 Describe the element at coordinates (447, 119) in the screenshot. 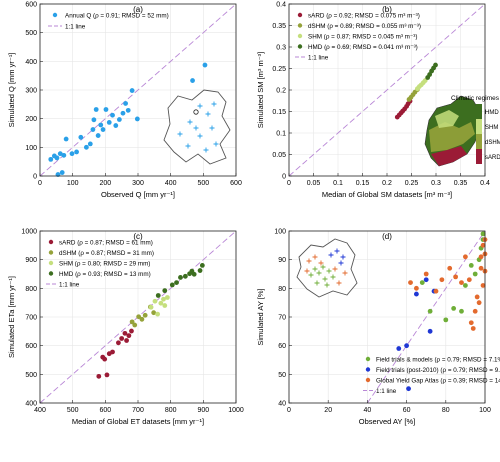

I see `inset-shm-region` at that location.